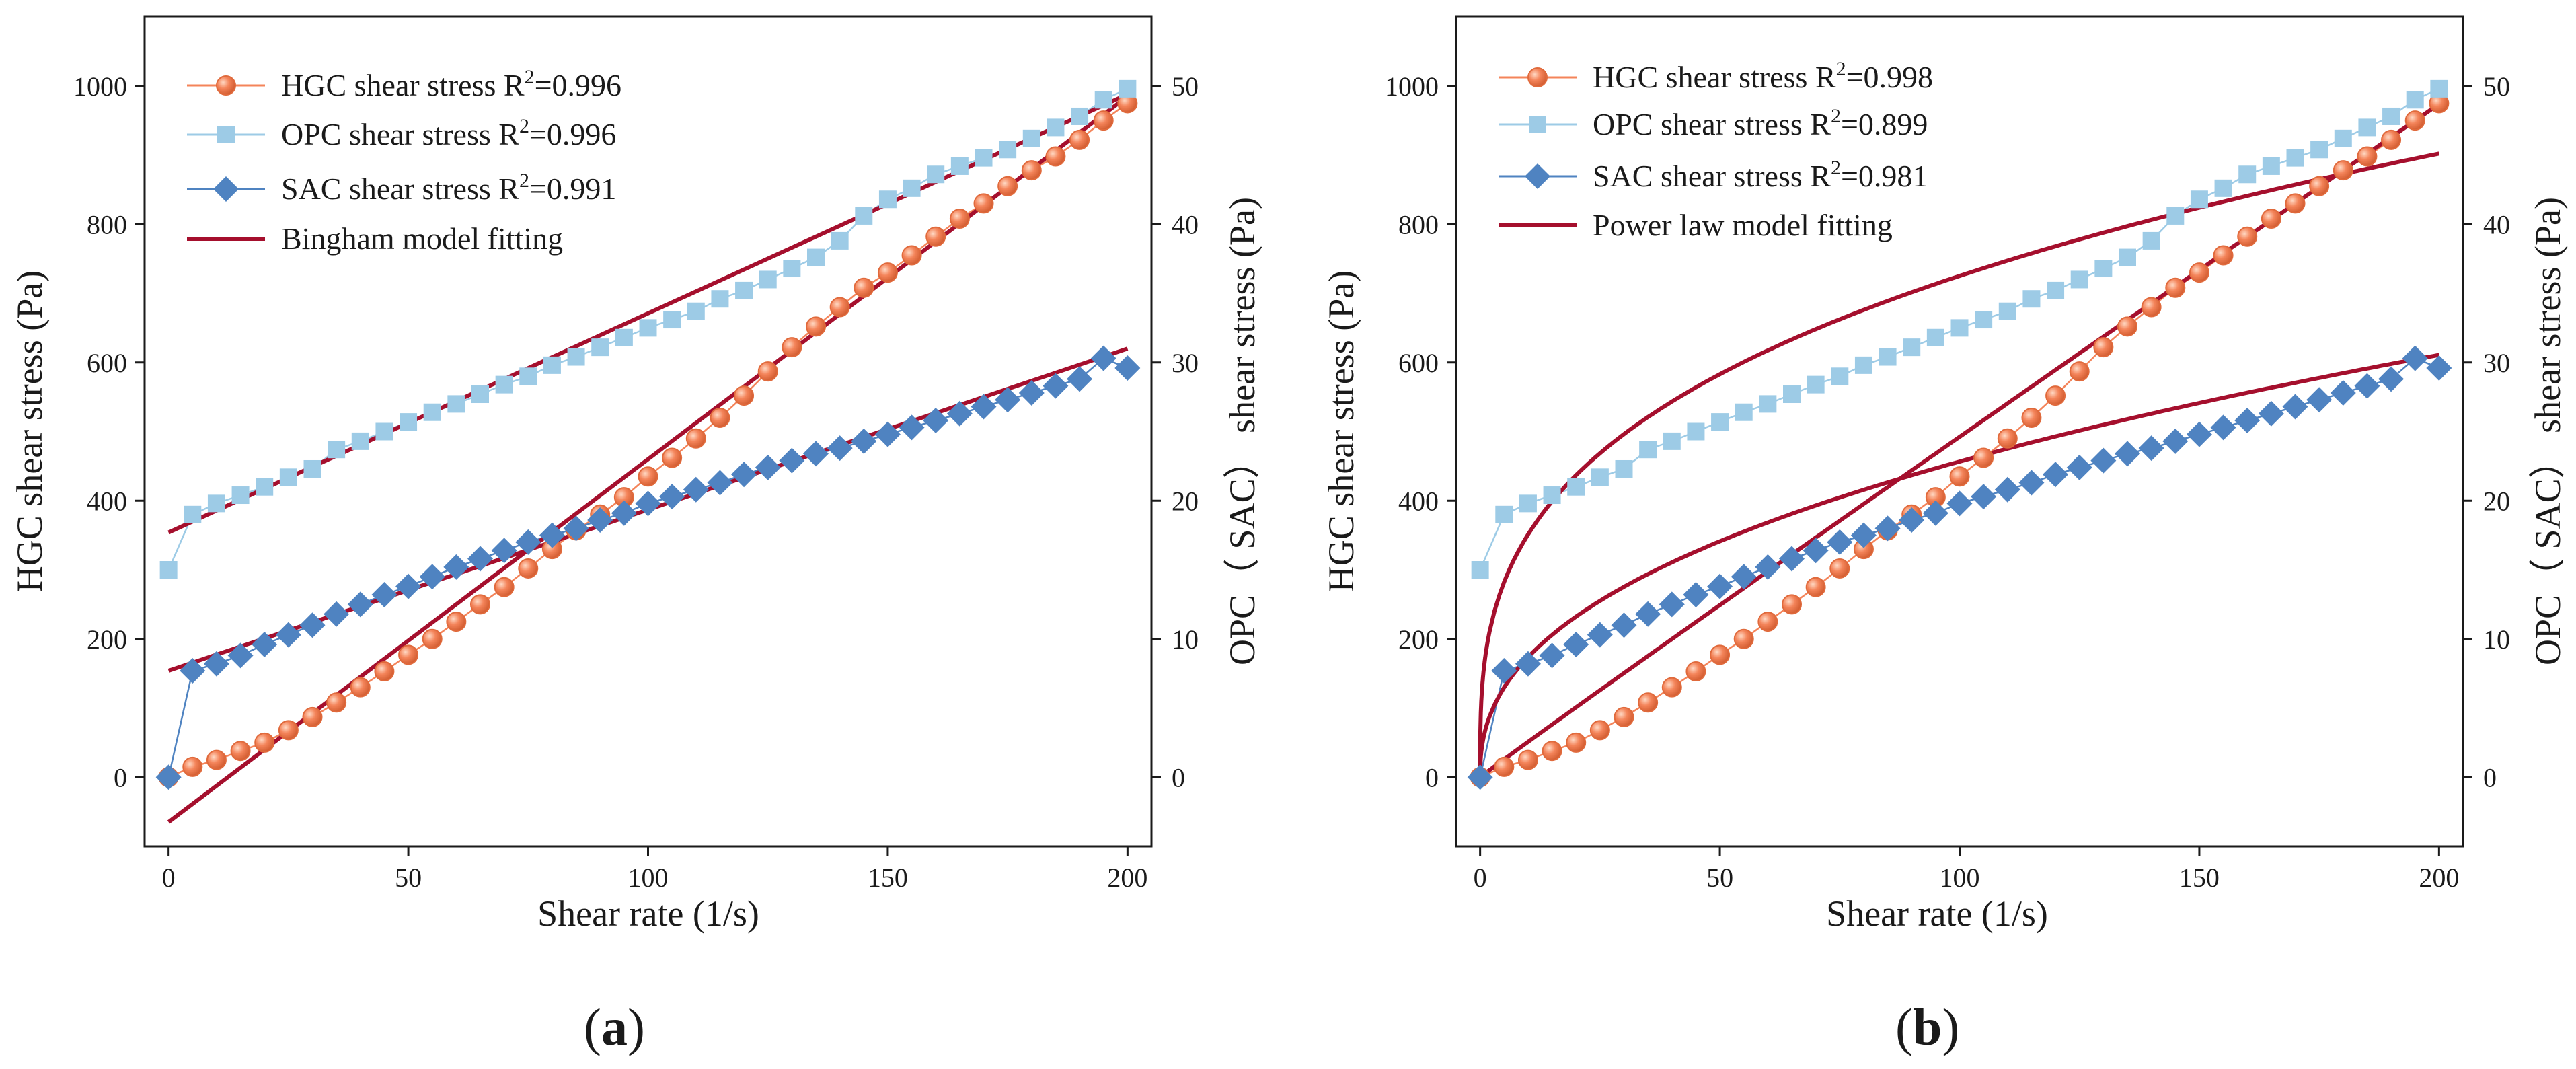 This screenshot has height=1069, width=2576. I want to click on sac-fit-curve, so click(1958, 565).